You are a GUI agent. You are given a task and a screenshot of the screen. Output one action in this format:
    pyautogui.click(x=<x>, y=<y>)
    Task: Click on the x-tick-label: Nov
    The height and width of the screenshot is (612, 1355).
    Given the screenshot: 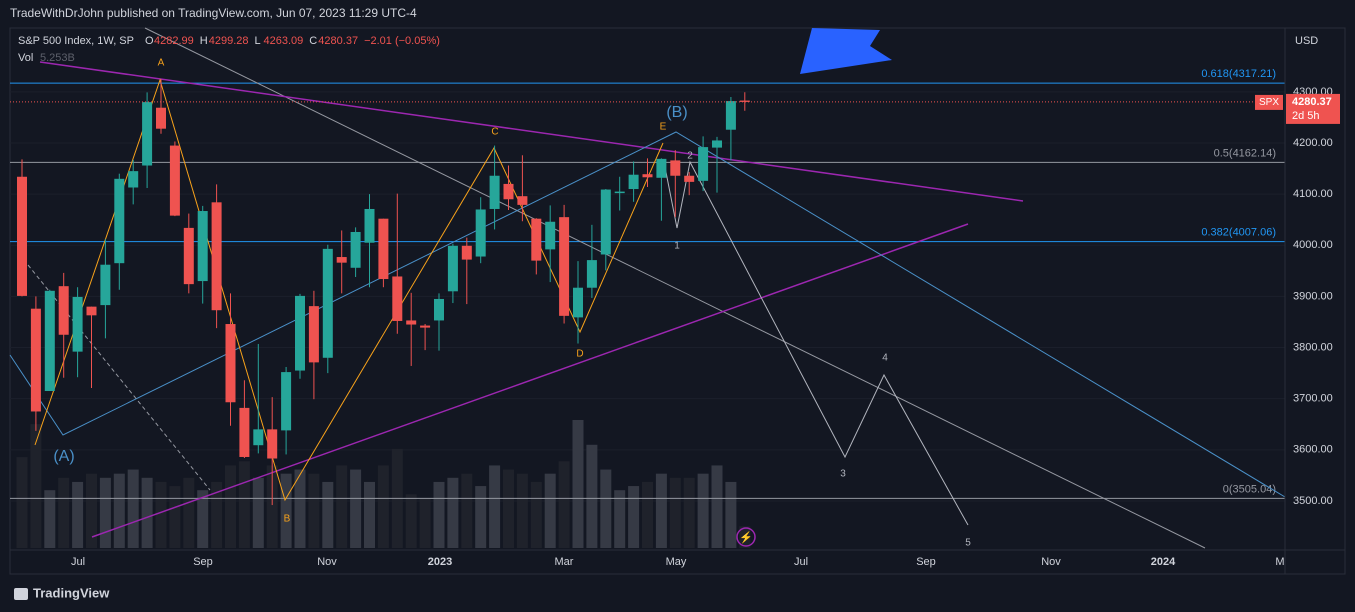 What is the action you would take?
    pyautogui.click(x=327, y=562)
    